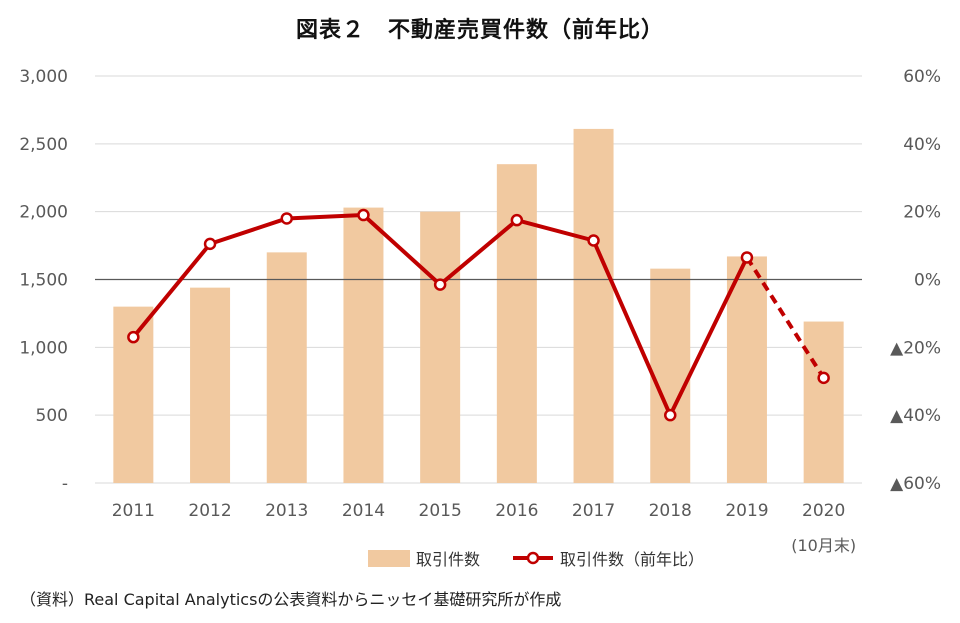  What do you see at coordinates (823, 511) in the screenshot?
I see `x-tick-label: 2020` at bounding box center [823, 511].